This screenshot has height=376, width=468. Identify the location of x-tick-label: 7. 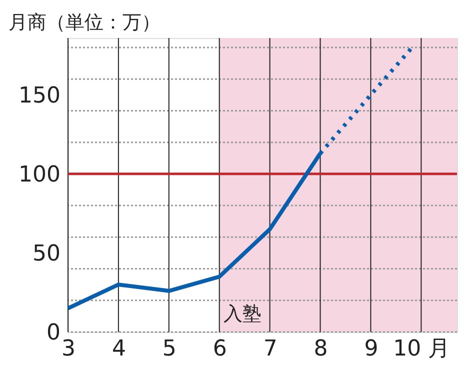
(270, 349).